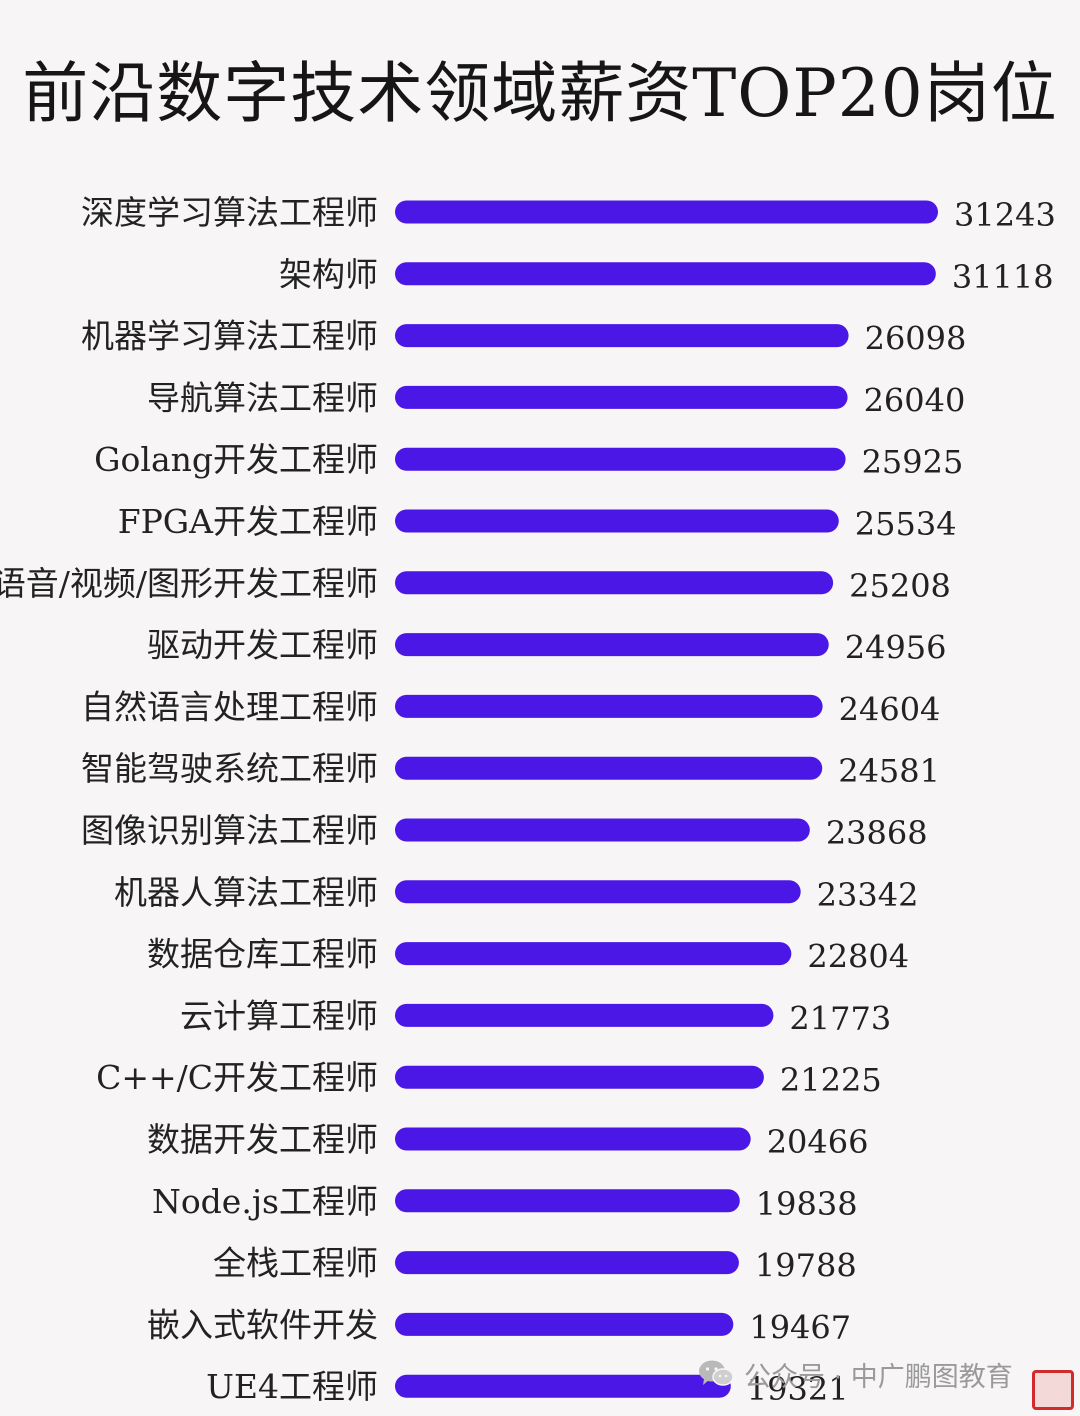  I want to click on category-label: C++/C开发工程师, so click(237, 1077).